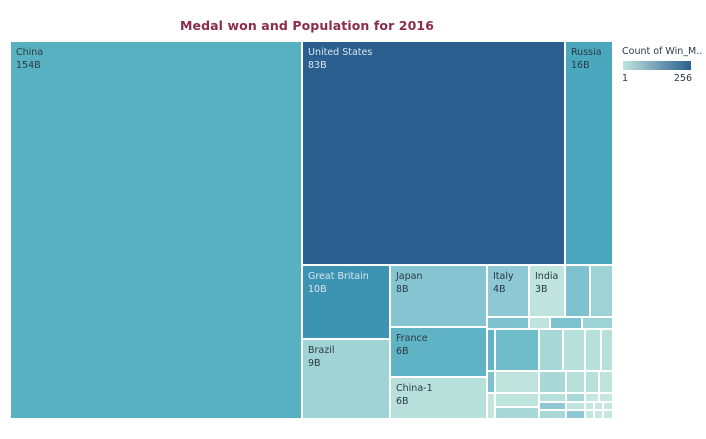 This screenshot has height=439, width=706. Describe the element at coordinates (28, 65) in the screenshot. I see `tile-value: 154B` at that location.